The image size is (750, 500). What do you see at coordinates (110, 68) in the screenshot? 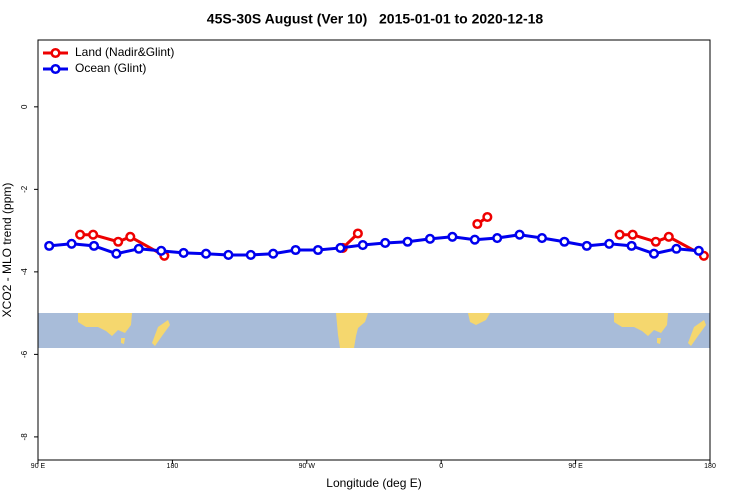
I see `legend-label: Ocean (Glint)` at bounding box center [110, 68].